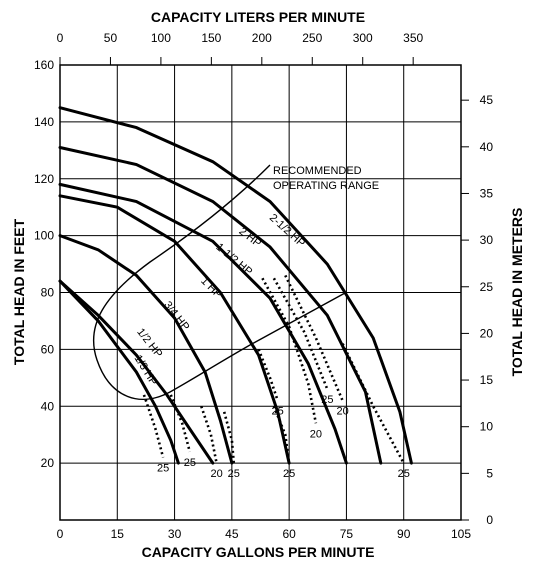  What do you see at coordinates (211, 288) in the screenshot?
I see `curve-label: 1 HP` at bounding box center [211, 288].